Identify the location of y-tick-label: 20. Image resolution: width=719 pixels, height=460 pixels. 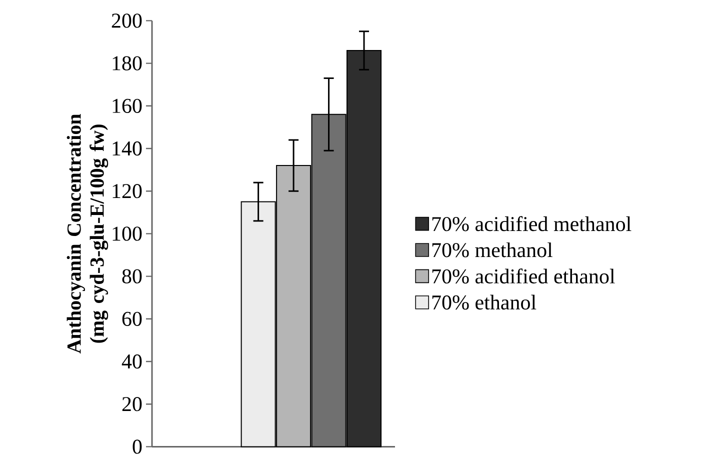
(132, 404).